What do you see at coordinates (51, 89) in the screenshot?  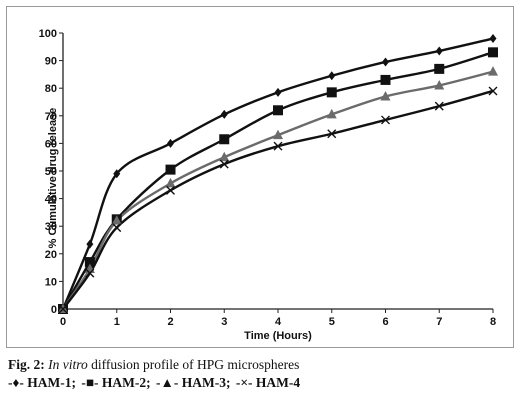 I see `y-tick-label: 80` at bounding box center [51, 89].